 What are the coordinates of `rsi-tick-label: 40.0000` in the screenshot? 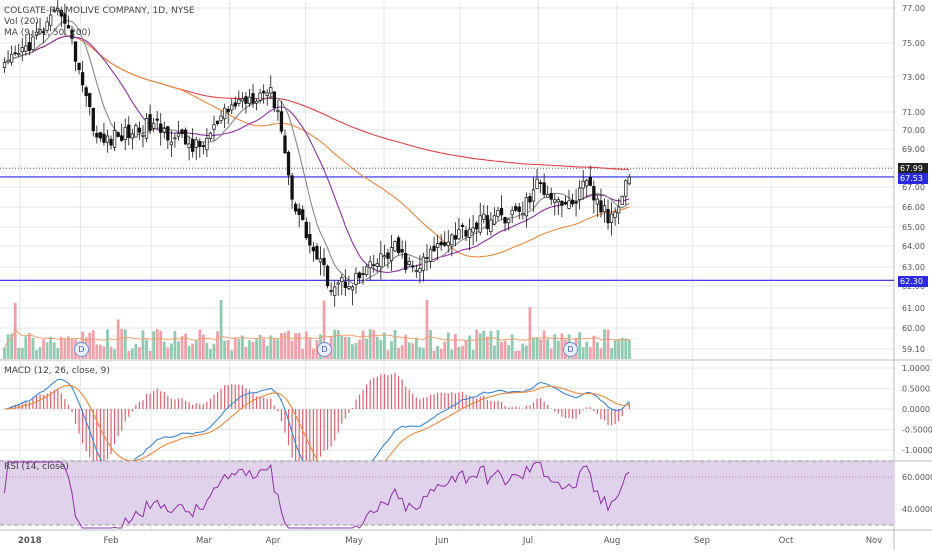 It's located at (917, 509).